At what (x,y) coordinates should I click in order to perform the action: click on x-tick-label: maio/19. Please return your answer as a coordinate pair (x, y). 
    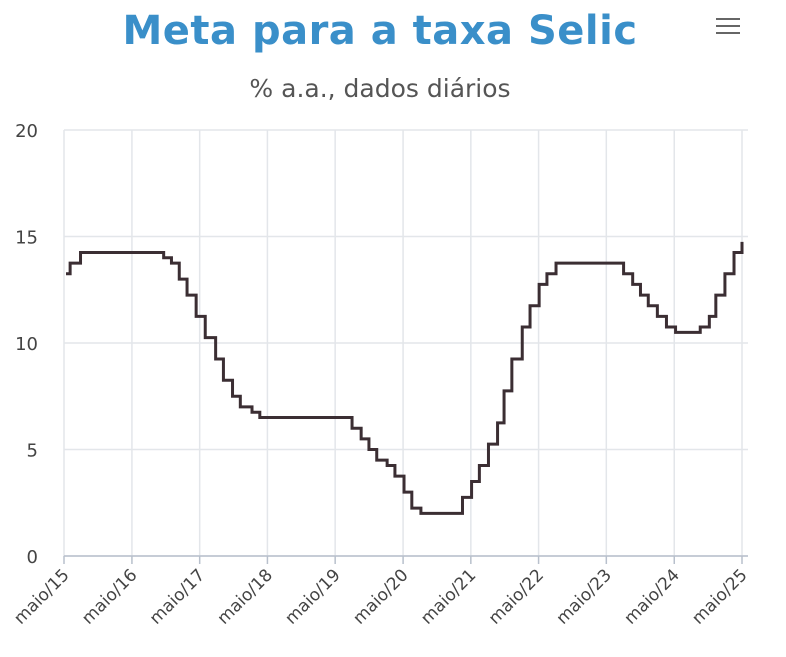
    Looking at the image, I should click on (312, 596).